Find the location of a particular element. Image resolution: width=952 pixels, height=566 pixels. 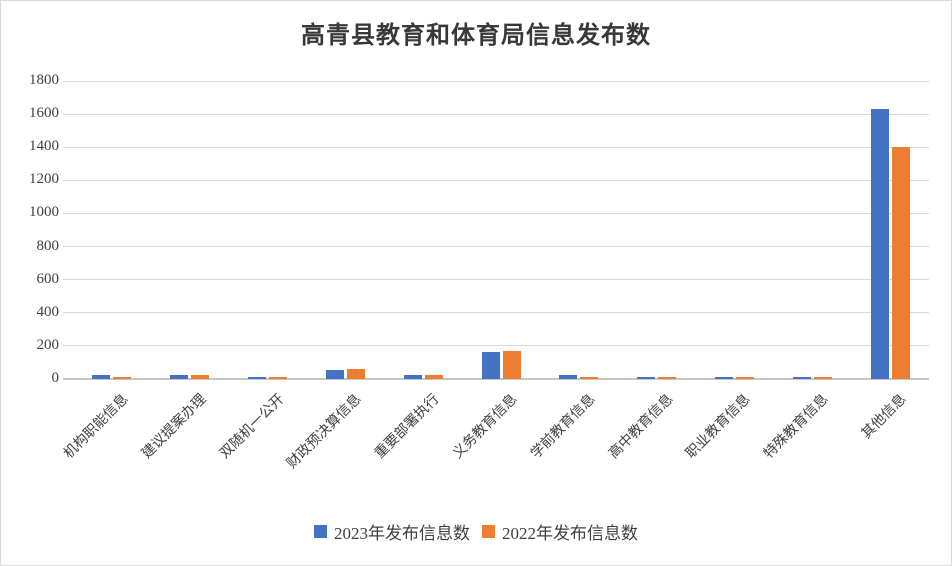

x-axis-line is located at coordinates (496, 379).